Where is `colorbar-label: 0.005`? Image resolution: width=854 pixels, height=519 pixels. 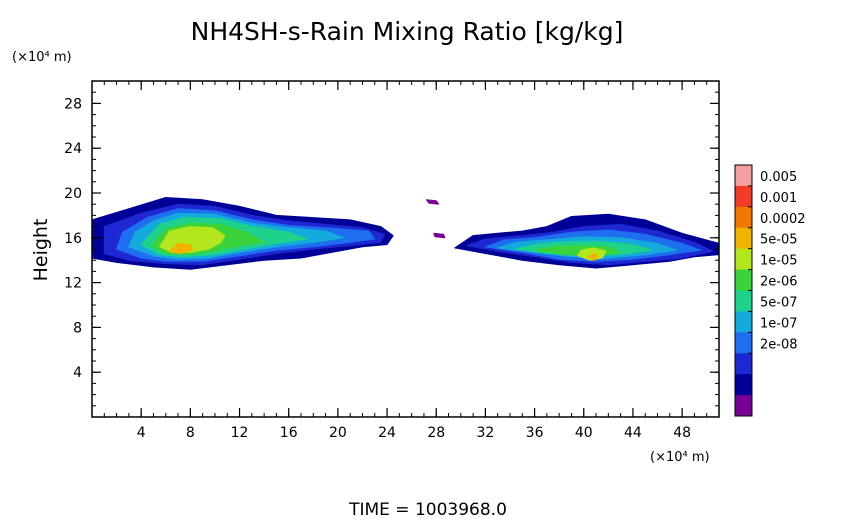 colorbar-label: 0.005 is located at coordinates (778, 177).